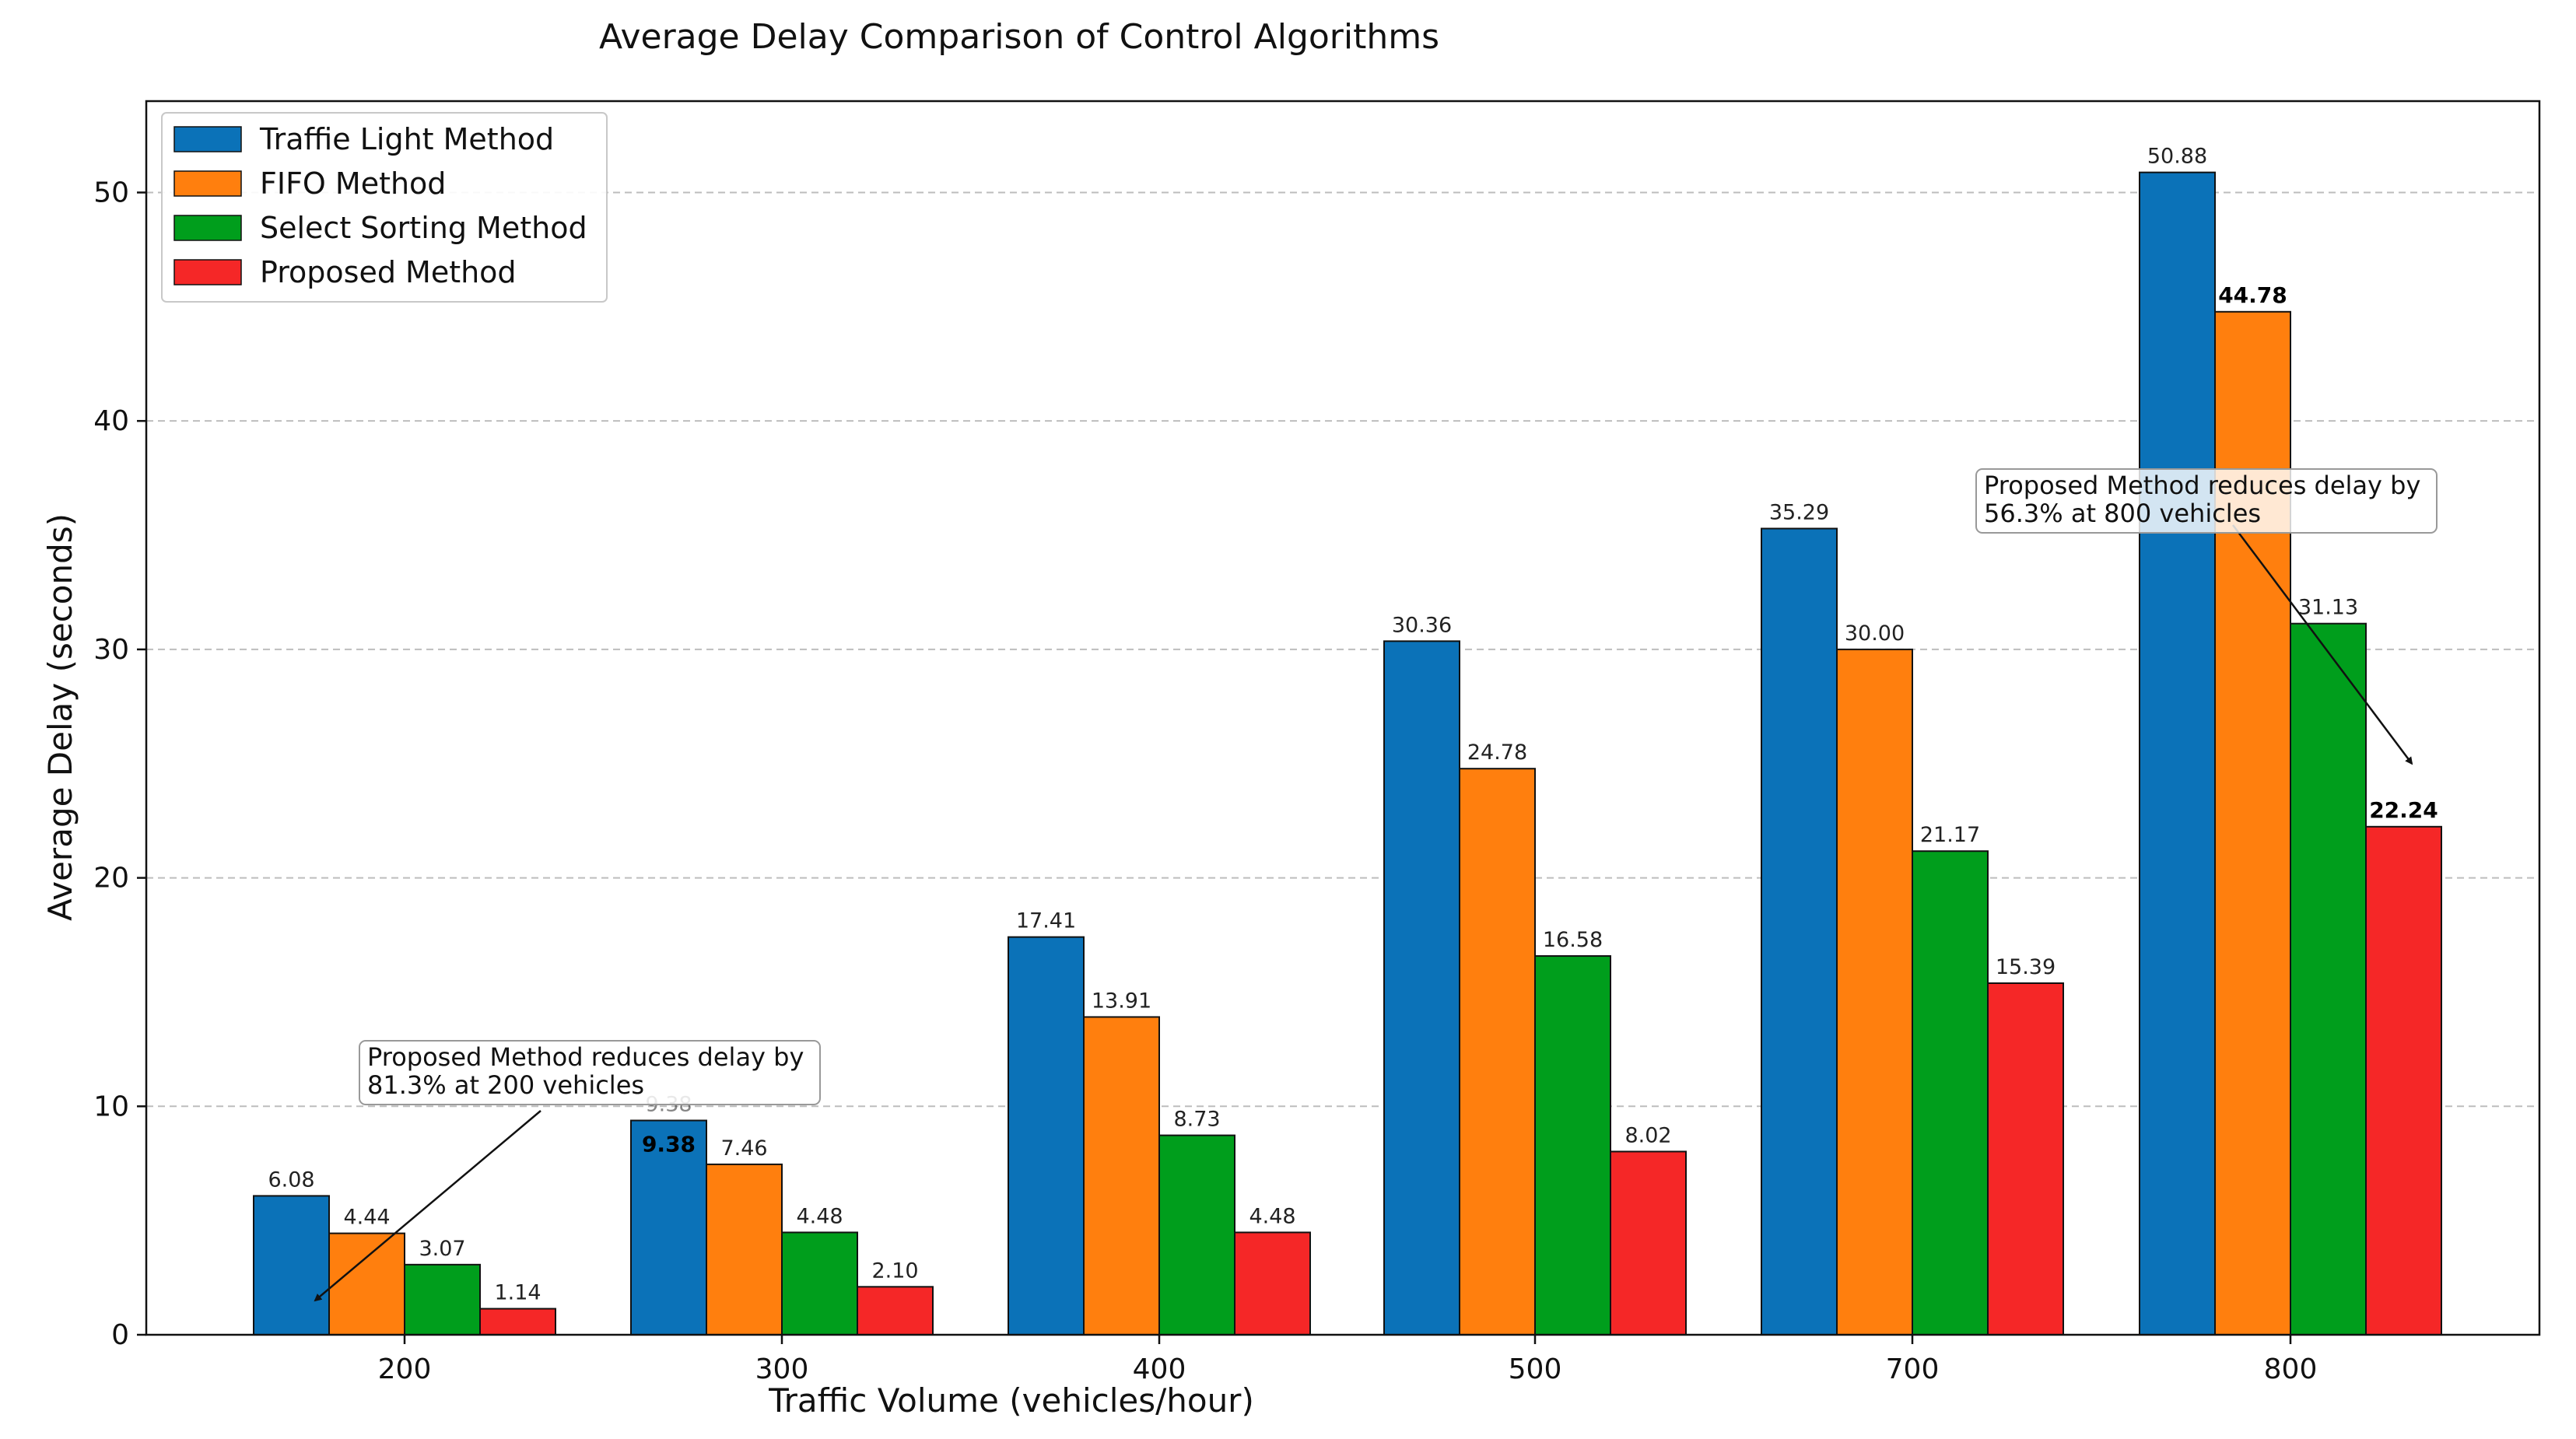 The image size is (2576, 1439). I want to click on x-tick-label: 400, so click(1159, 1369).